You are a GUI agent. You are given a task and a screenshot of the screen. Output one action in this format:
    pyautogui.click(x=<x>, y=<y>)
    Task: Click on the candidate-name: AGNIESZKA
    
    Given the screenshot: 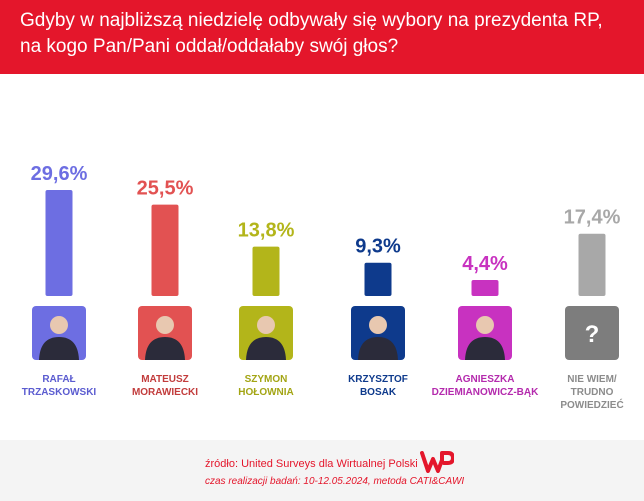 What is the action you would take?
    pyautogui.click(x=485, y=379)
    